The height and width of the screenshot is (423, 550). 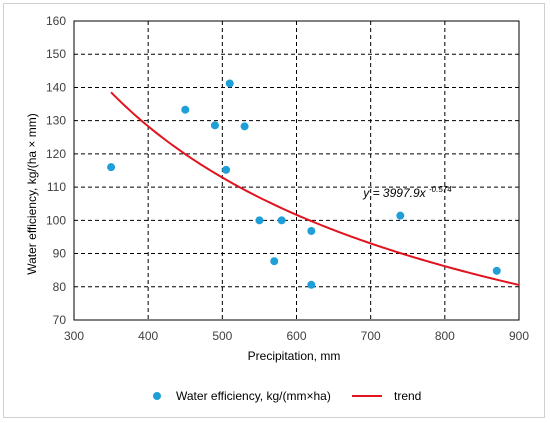 I want to click on legend-label-trend: trend, so click(x=407, y=396).